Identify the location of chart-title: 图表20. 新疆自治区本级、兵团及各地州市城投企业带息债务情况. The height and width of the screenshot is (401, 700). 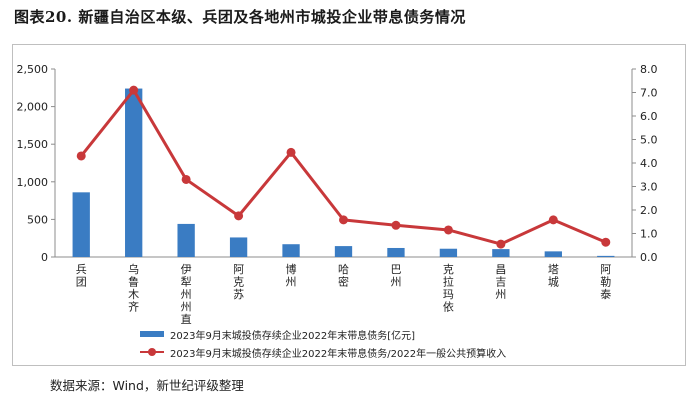
(240, 17).